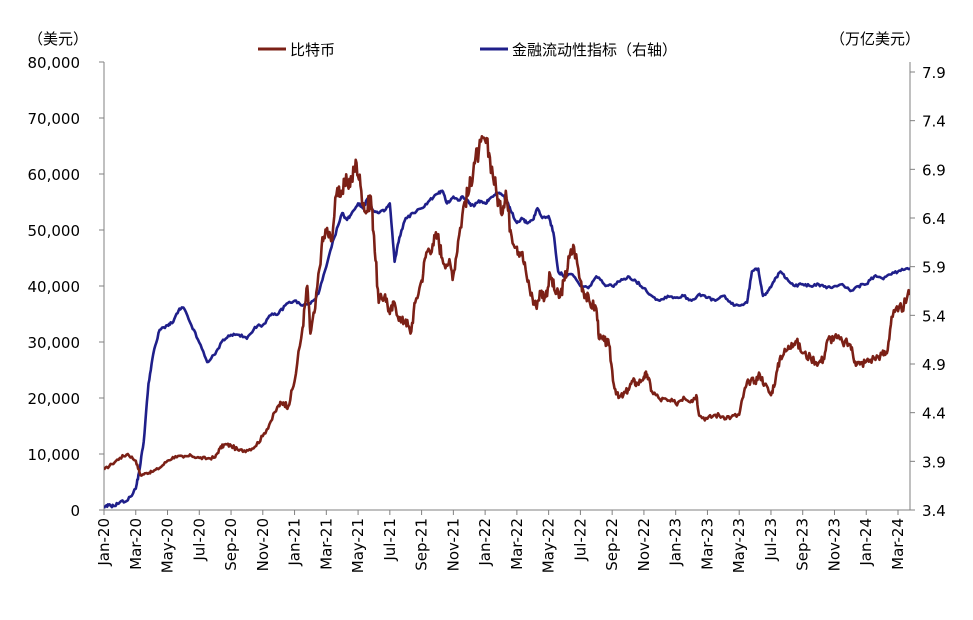 This screenshot has width=973, height=620. Describe the element at coordinates (390, 540) in the screenshot. I see `x-tick-label: Jul-21` at that location.